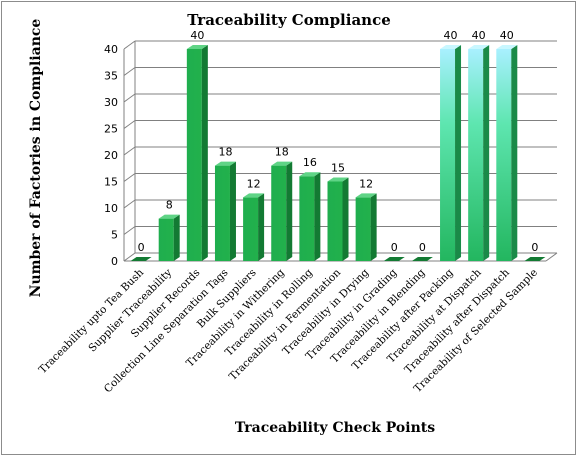 This screenshot has height=458, width=579. I want to click on y-axis-title: Number of Factories in Compliance, so click(36, 158).